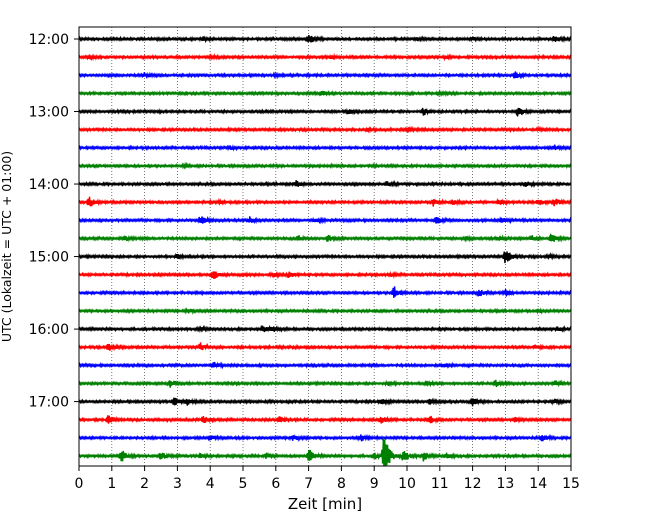 Image resolution: width=650 pixels, height=520 pixels. Describe the element at coordinates (177, 484) in the screenshot. I see `x-tick-label: 3` at that location.